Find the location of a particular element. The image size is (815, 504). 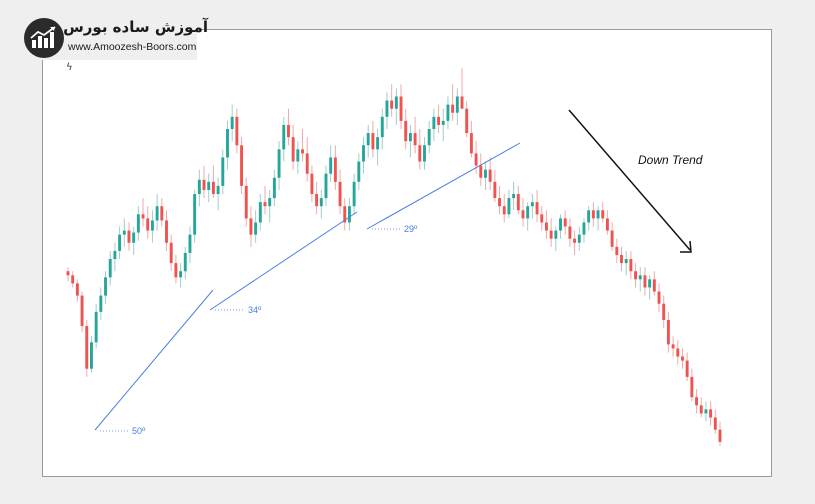

corner-mark: ϟ is located at coordinates (69, 67).